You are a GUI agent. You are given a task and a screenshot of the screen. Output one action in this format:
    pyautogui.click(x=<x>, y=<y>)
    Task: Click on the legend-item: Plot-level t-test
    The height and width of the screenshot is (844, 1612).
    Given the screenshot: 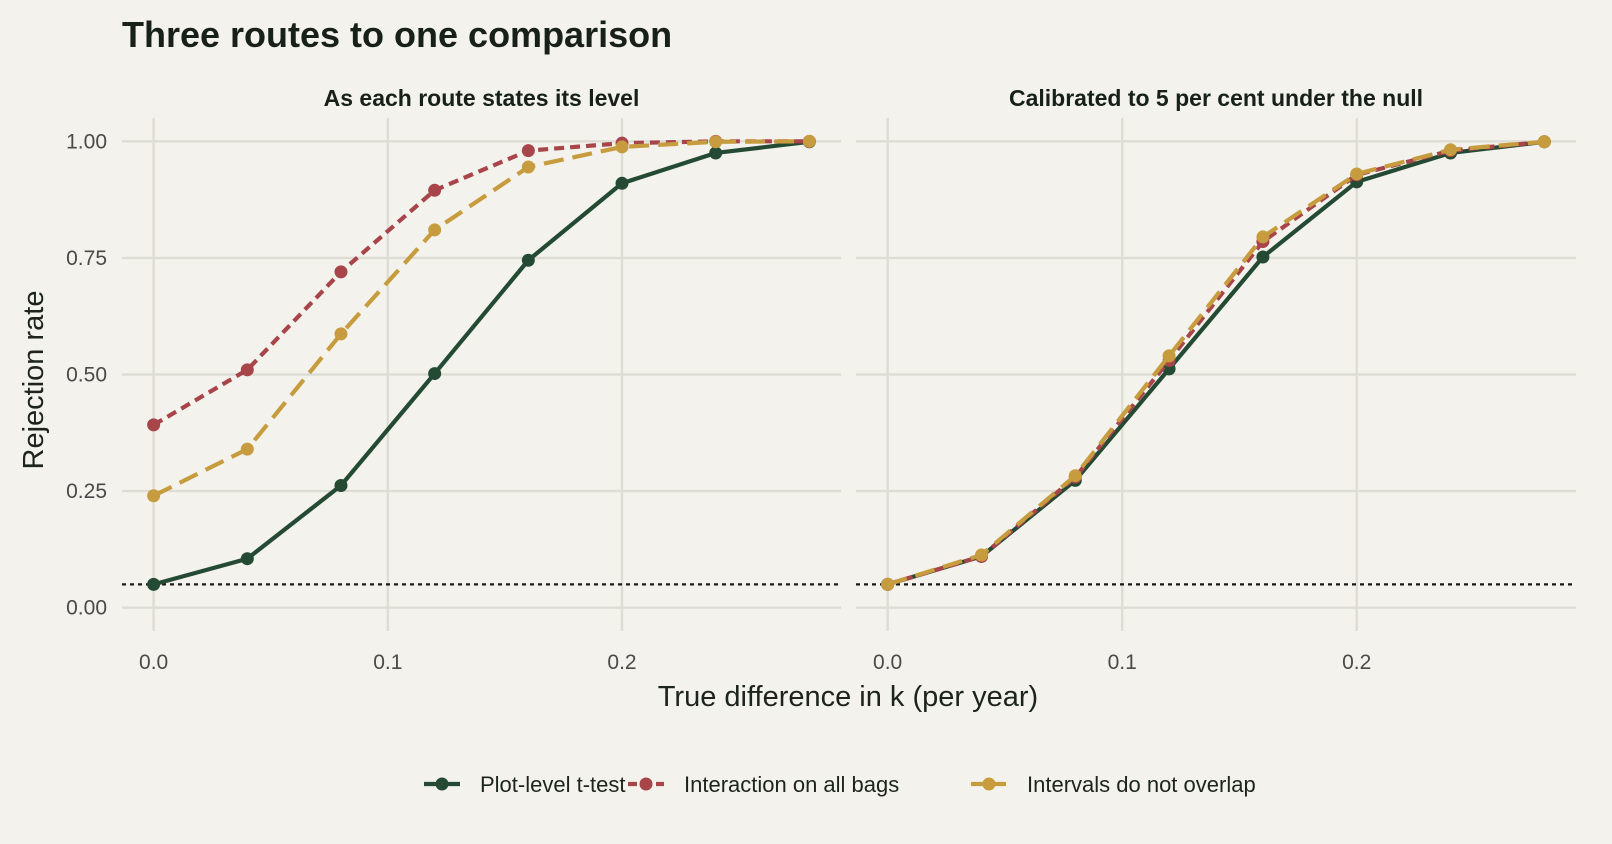 What is the action you would take?
    pyautogui.click(x=525, y=784)
    